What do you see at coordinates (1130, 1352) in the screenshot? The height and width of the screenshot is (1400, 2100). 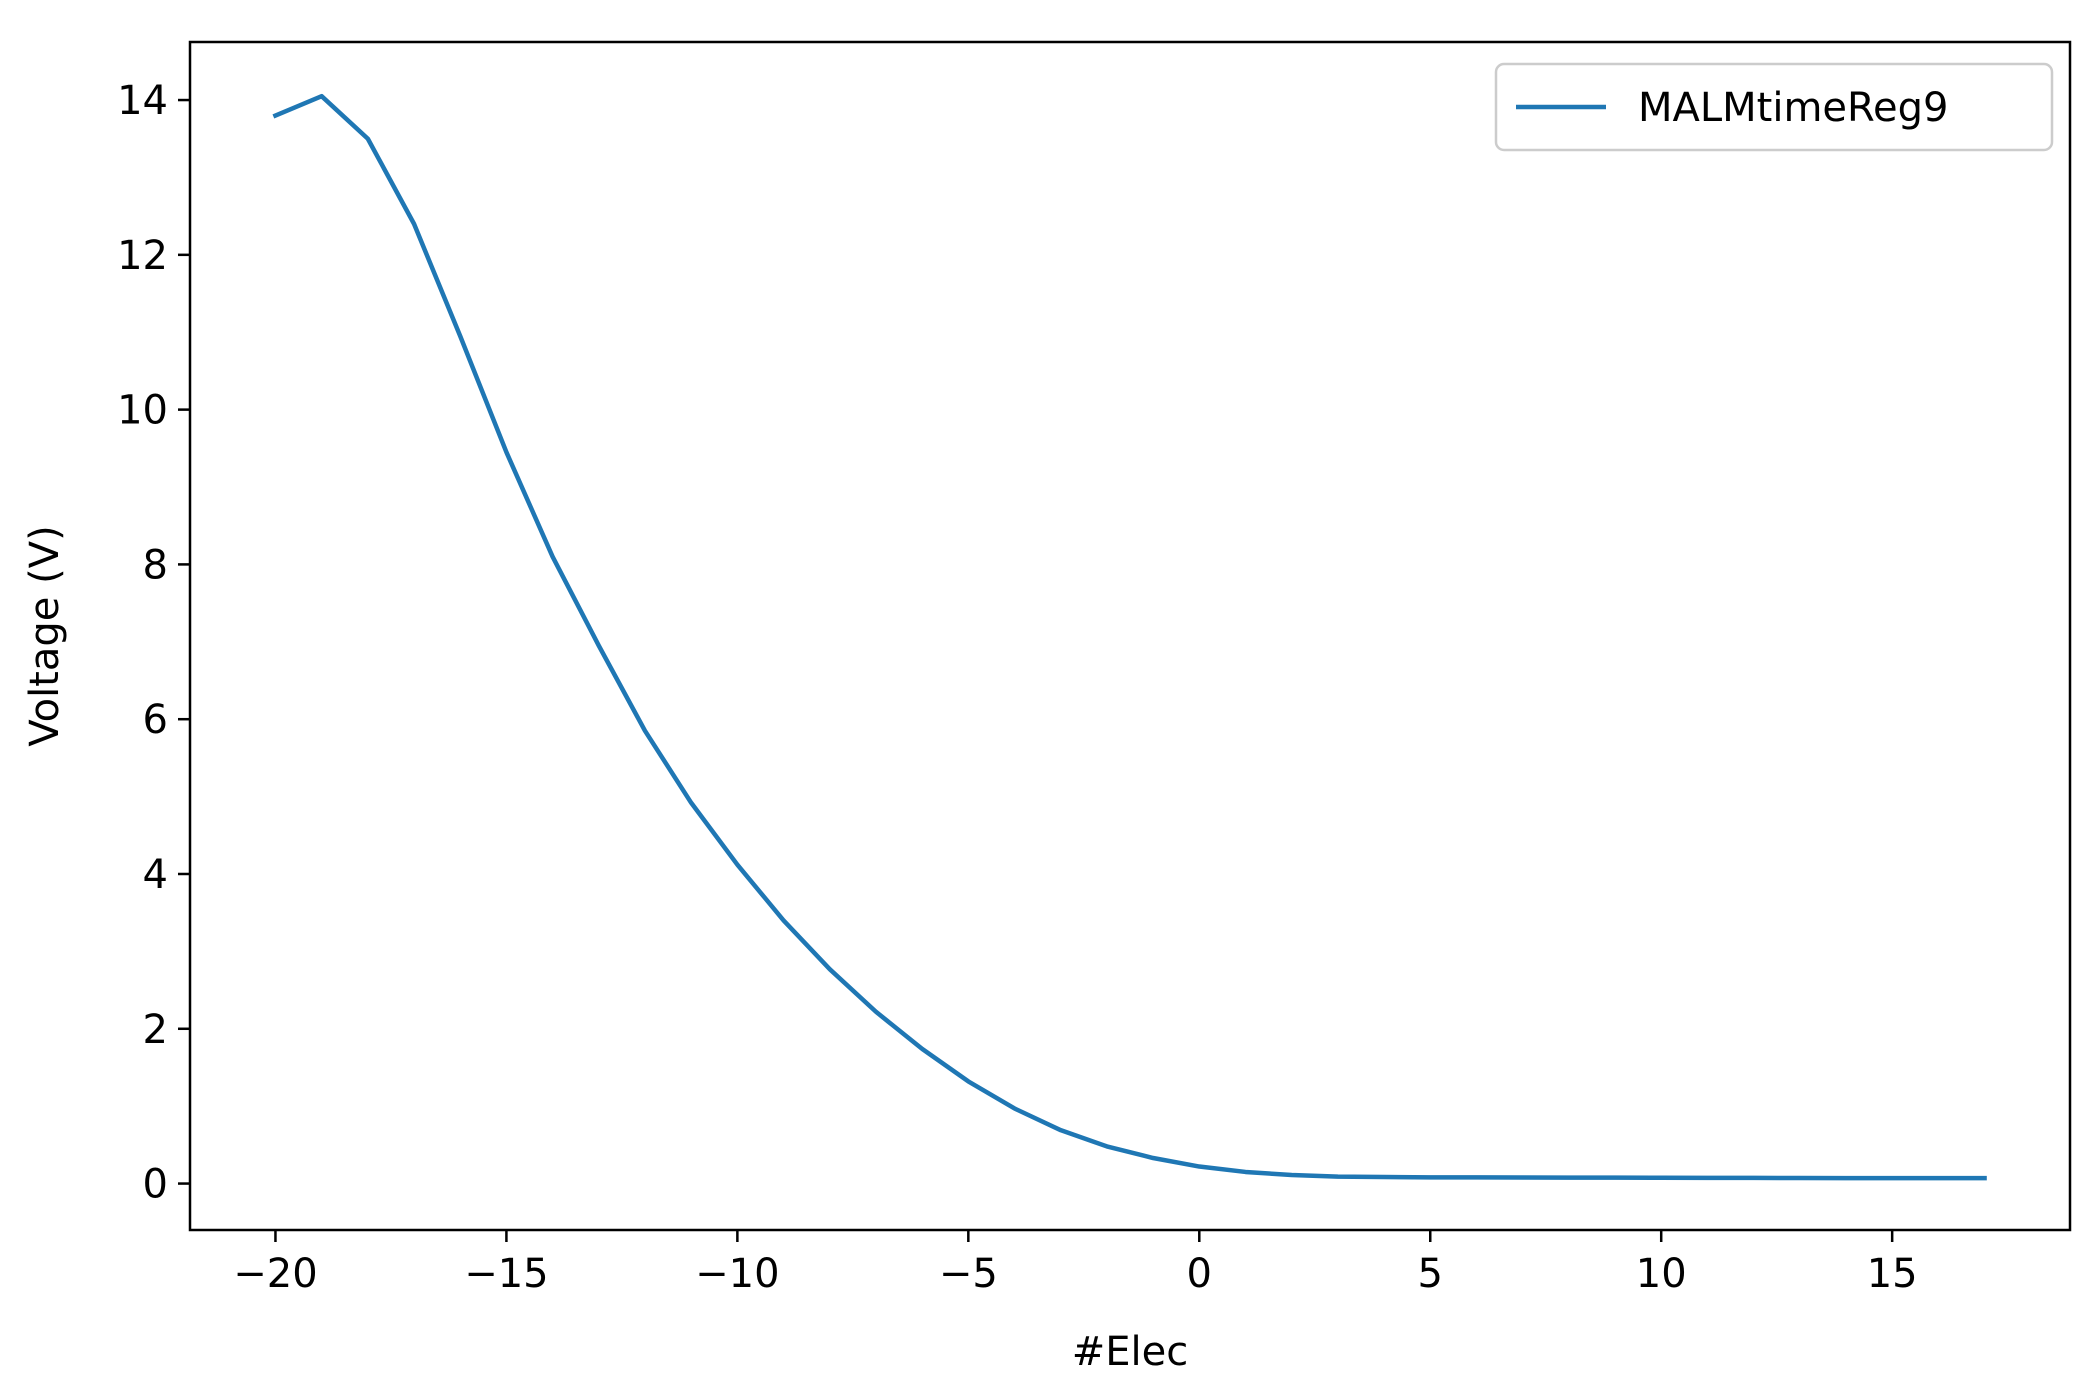 I see `x-axis-label: #Elec` at bounding box center [1130, 1352].